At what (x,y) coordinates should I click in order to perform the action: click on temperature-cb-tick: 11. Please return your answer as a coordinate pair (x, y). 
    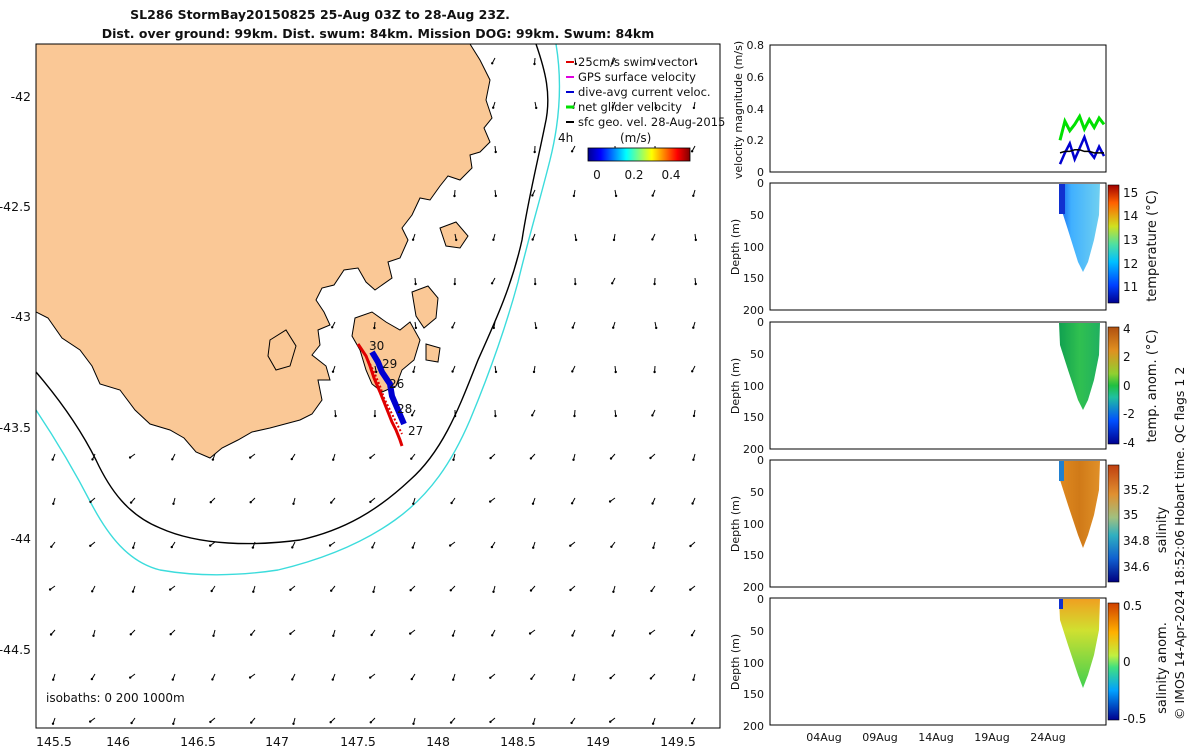
    Looking at the image, I should click on (1130, 287).